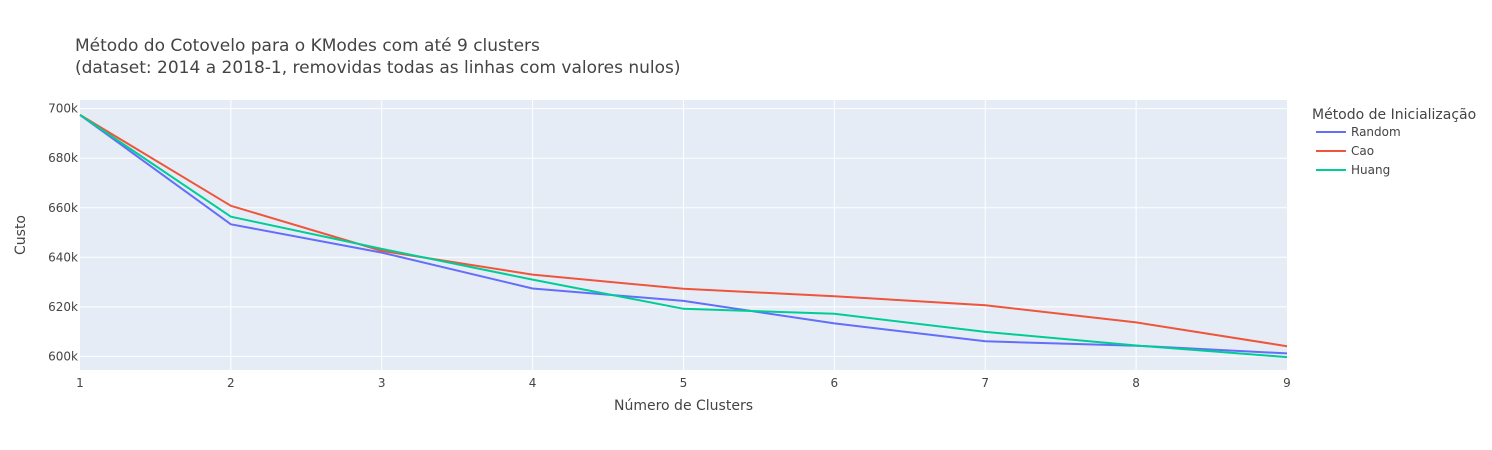  I want to click on y-tick-label: 680k, so click(63, 158).